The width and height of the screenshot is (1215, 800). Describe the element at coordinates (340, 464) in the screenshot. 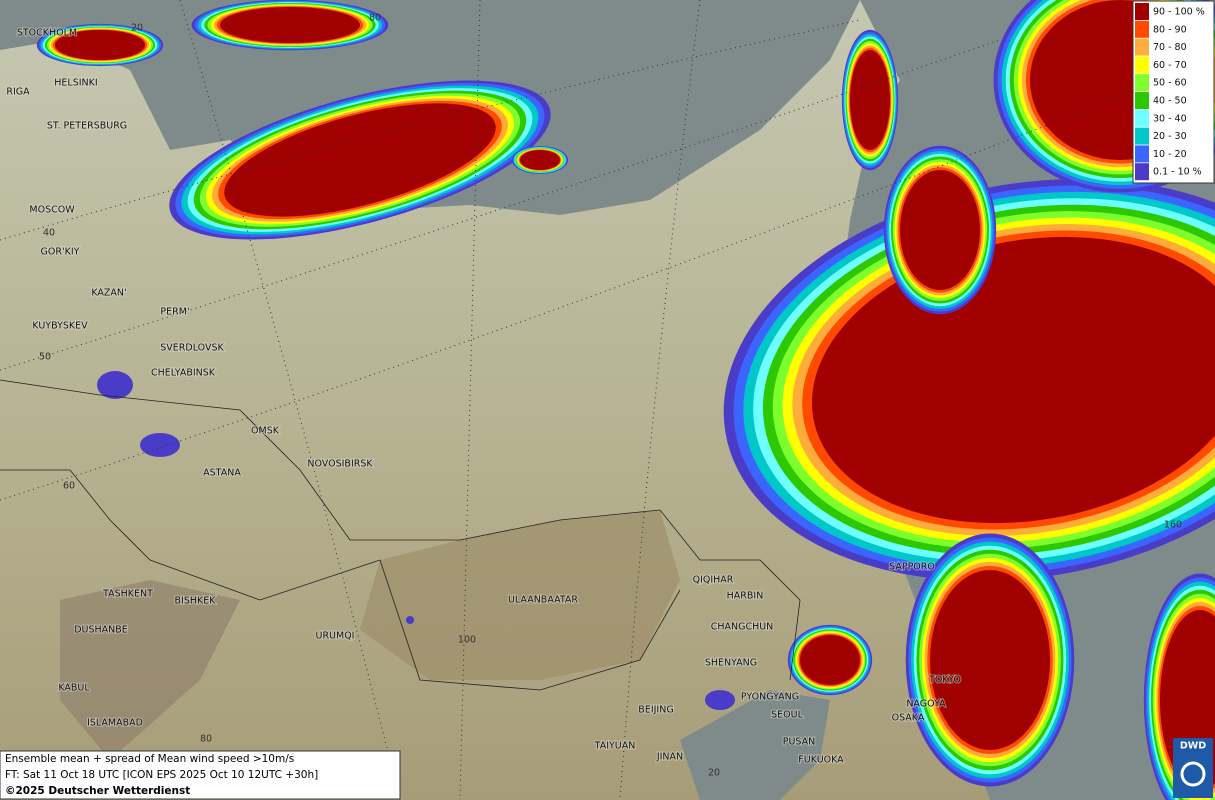

I see `city-label: NOVOSIBIRSK` at that location.